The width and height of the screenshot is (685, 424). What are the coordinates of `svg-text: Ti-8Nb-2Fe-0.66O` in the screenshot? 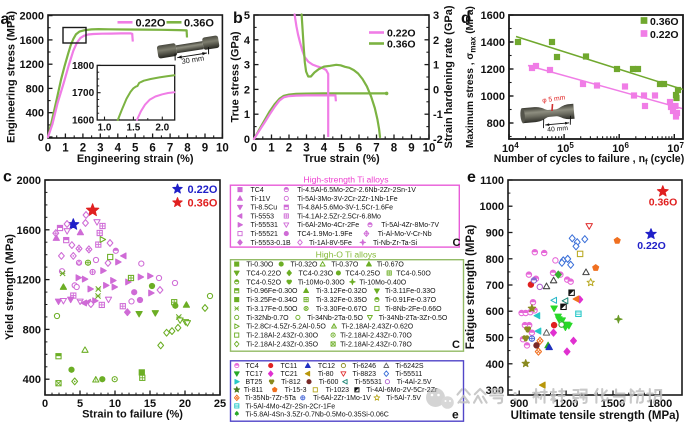 It's located at (413, 309).